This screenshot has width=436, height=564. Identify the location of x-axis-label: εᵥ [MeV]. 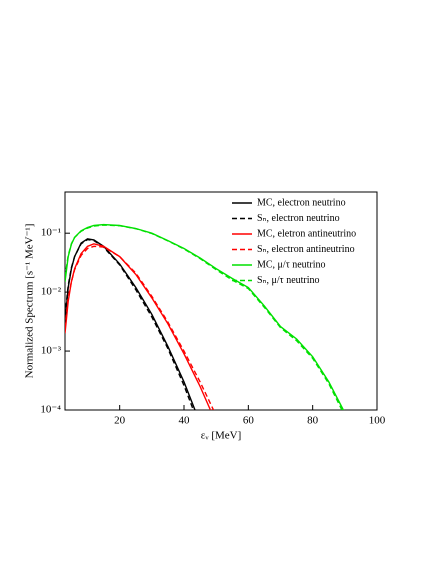
(221, 436).